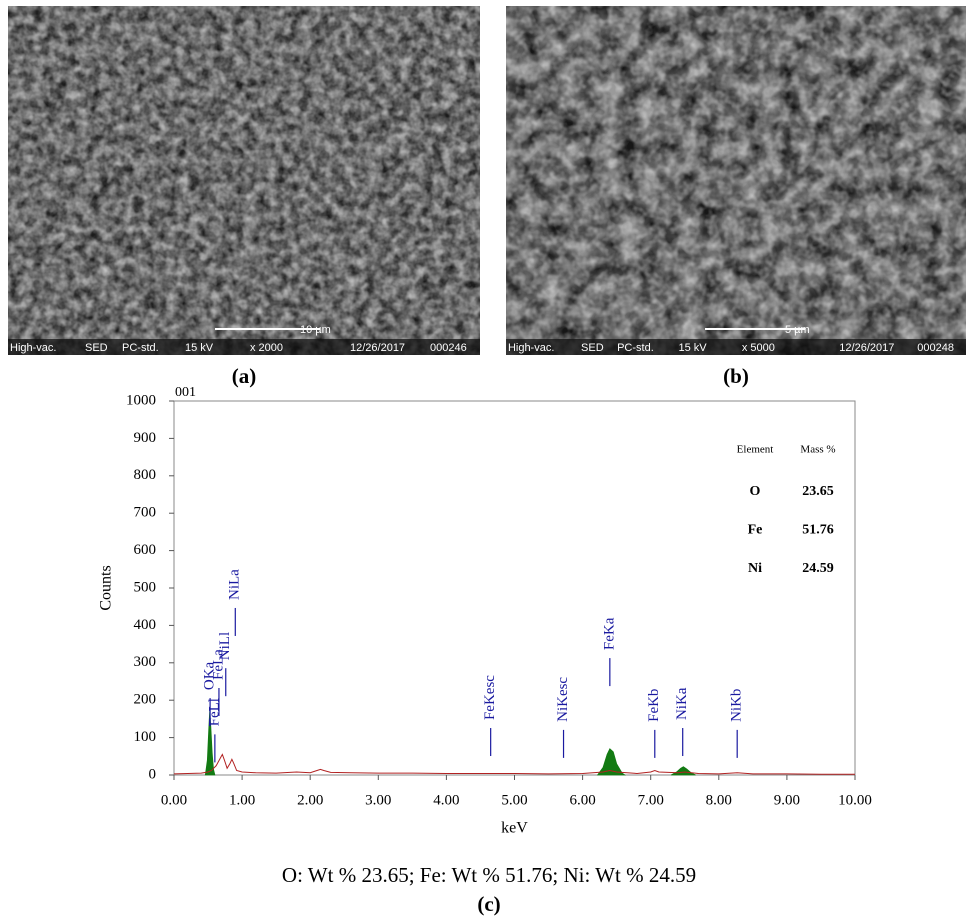 The height and width of the screenshot is (924, 969). What do you see at coordinates (145, 475) in the screenshot?
I see `y-tick-label: 800` at bounding box center [145, 475].